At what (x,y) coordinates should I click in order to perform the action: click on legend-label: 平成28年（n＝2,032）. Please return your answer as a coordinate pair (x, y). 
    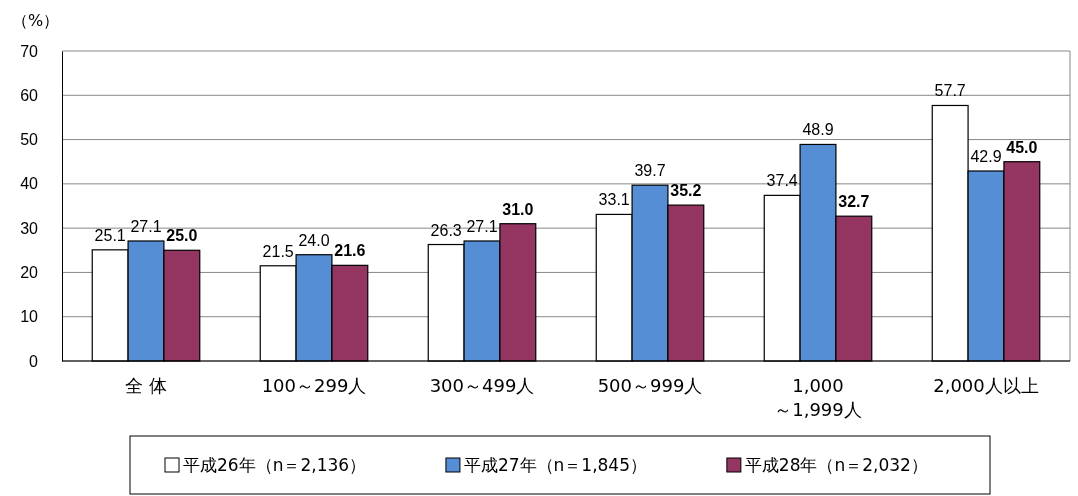
    Looking at the image, I should click on (836, 465).